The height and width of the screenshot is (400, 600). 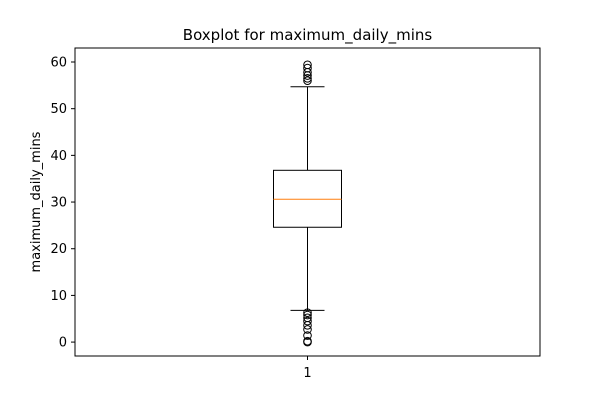 I want to click on y-tick-label: 50, so click(x=58, y=109).